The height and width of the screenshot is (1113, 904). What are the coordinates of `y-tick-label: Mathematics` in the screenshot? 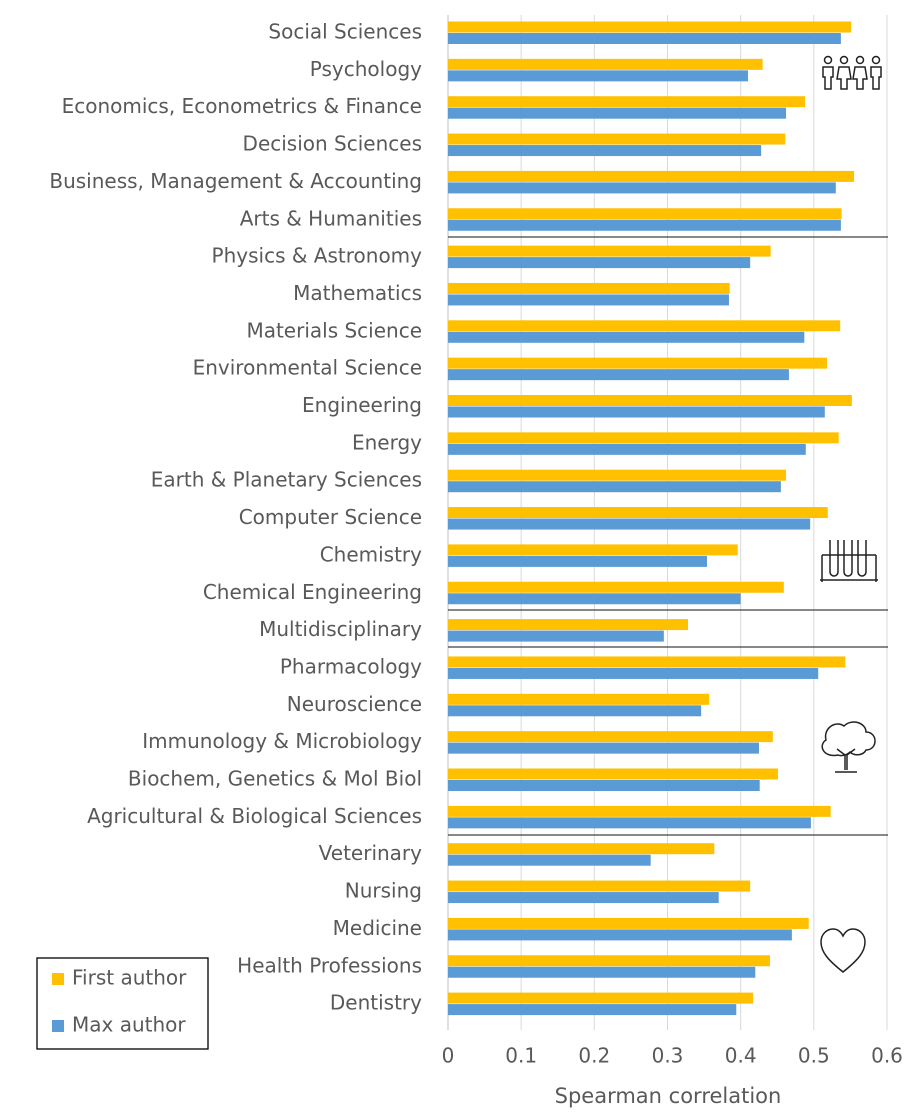 It's located at (357, 293).